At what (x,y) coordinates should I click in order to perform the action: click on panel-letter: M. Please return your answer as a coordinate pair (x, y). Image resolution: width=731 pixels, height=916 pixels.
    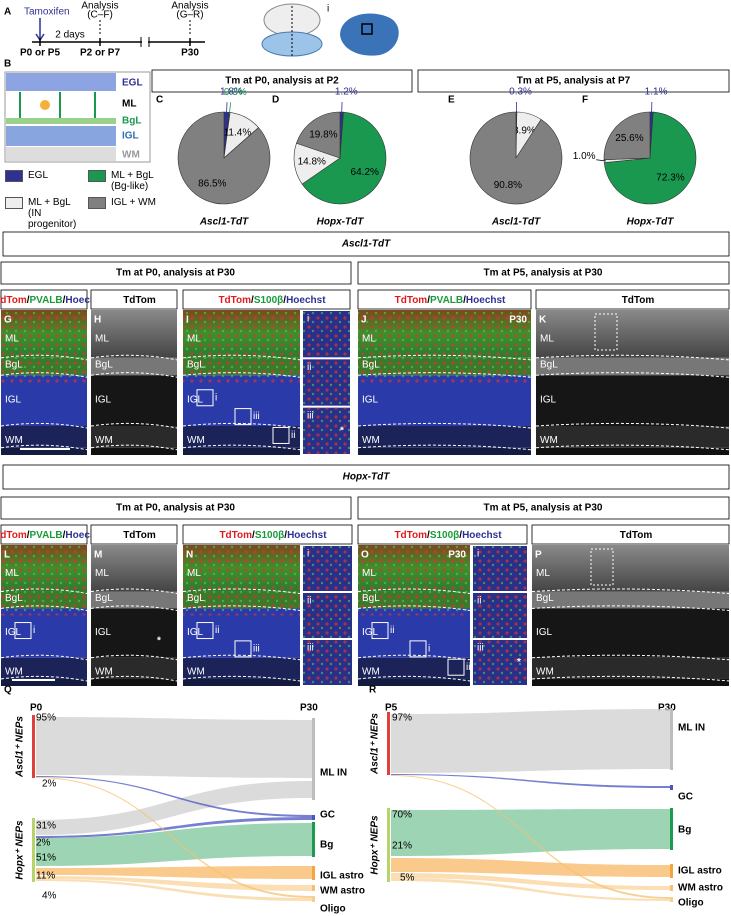
    Looking at the image, I should click on (98, 555).